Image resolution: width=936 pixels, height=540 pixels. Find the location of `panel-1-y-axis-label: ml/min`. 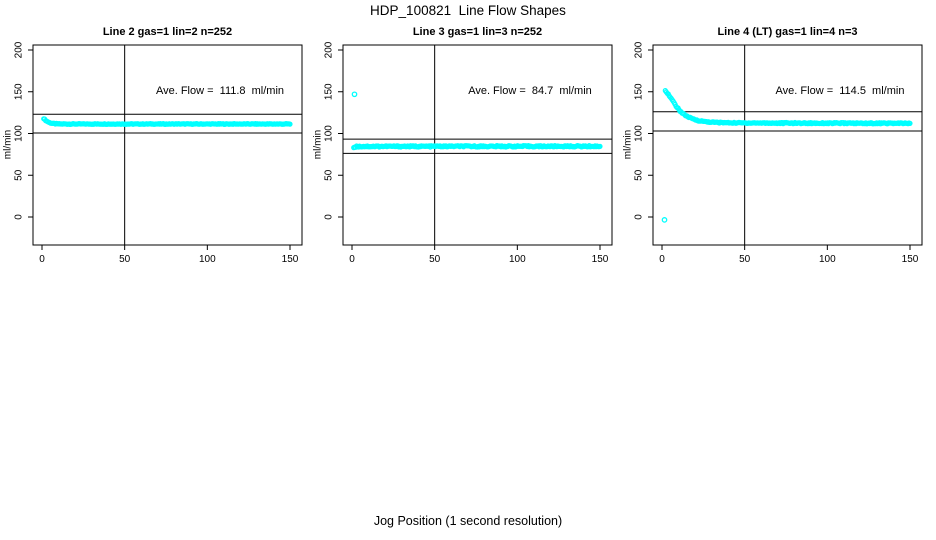

panel-1-y-axis-label: ml/min is located at coordinates (8, 144).